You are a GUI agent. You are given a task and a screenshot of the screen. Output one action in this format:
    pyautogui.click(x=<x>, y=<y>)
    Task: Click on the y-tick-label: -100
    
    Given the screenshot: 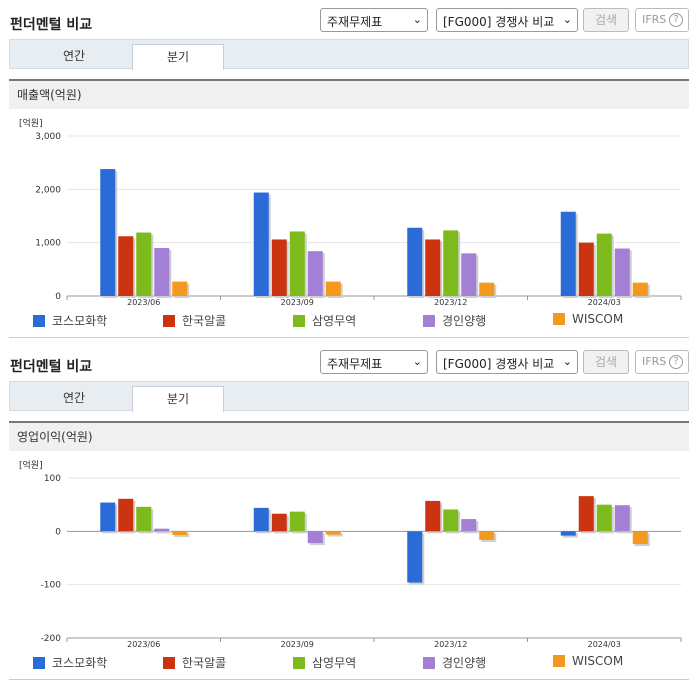 What is the action you would take?
    pyautogui.click(x=51, y=586)
    